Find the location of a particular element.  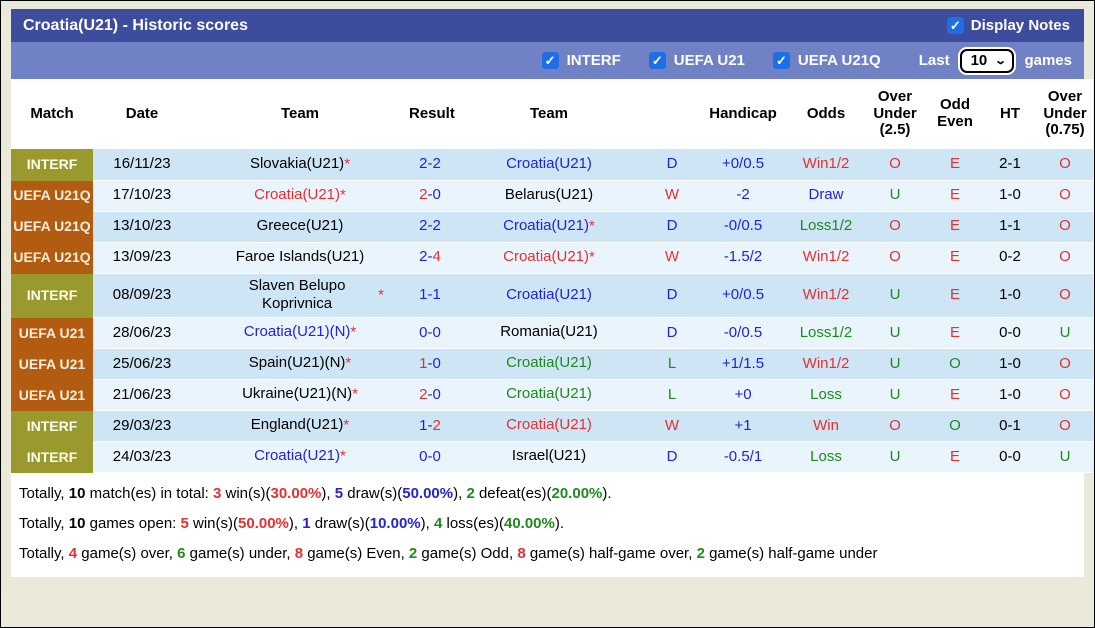

date-cell: 28/06/23 is located at coordinates (142, 333).